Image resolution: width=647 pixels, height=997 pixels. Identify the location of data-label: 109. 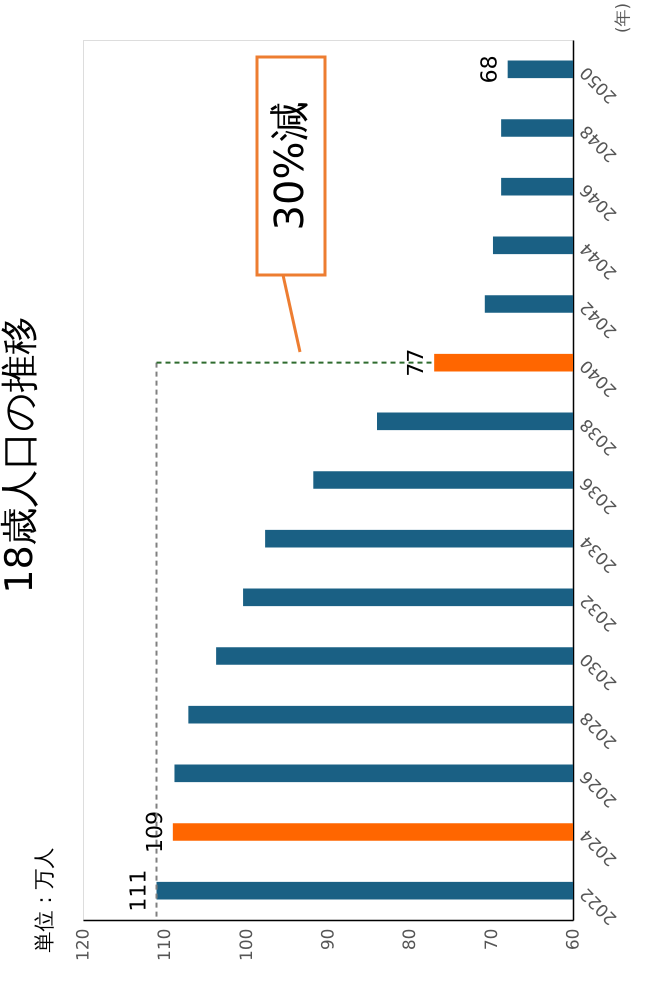
(155, 832).